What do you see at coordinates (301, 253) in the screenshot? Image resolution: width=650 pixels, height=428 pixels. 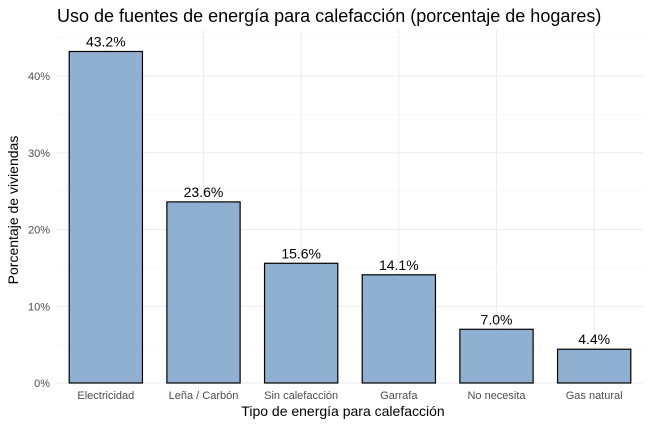 I see `bar-value-label: 15.6%` at bounding box center [301, 253].